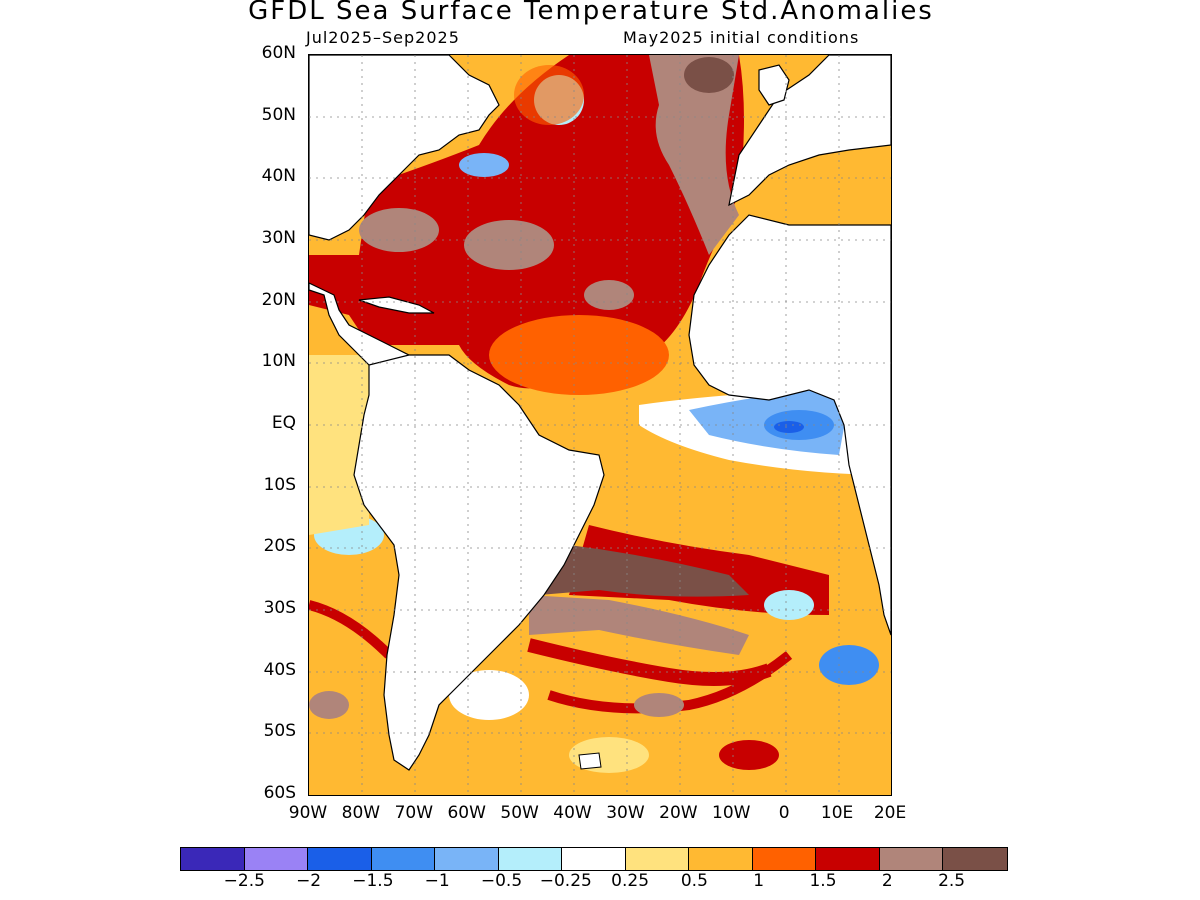 This screenshot has width=1200, height=900. Describe the element at coordinates (278, 176) in the screenshot. I see `lat-tick-label: 40N` at that location.